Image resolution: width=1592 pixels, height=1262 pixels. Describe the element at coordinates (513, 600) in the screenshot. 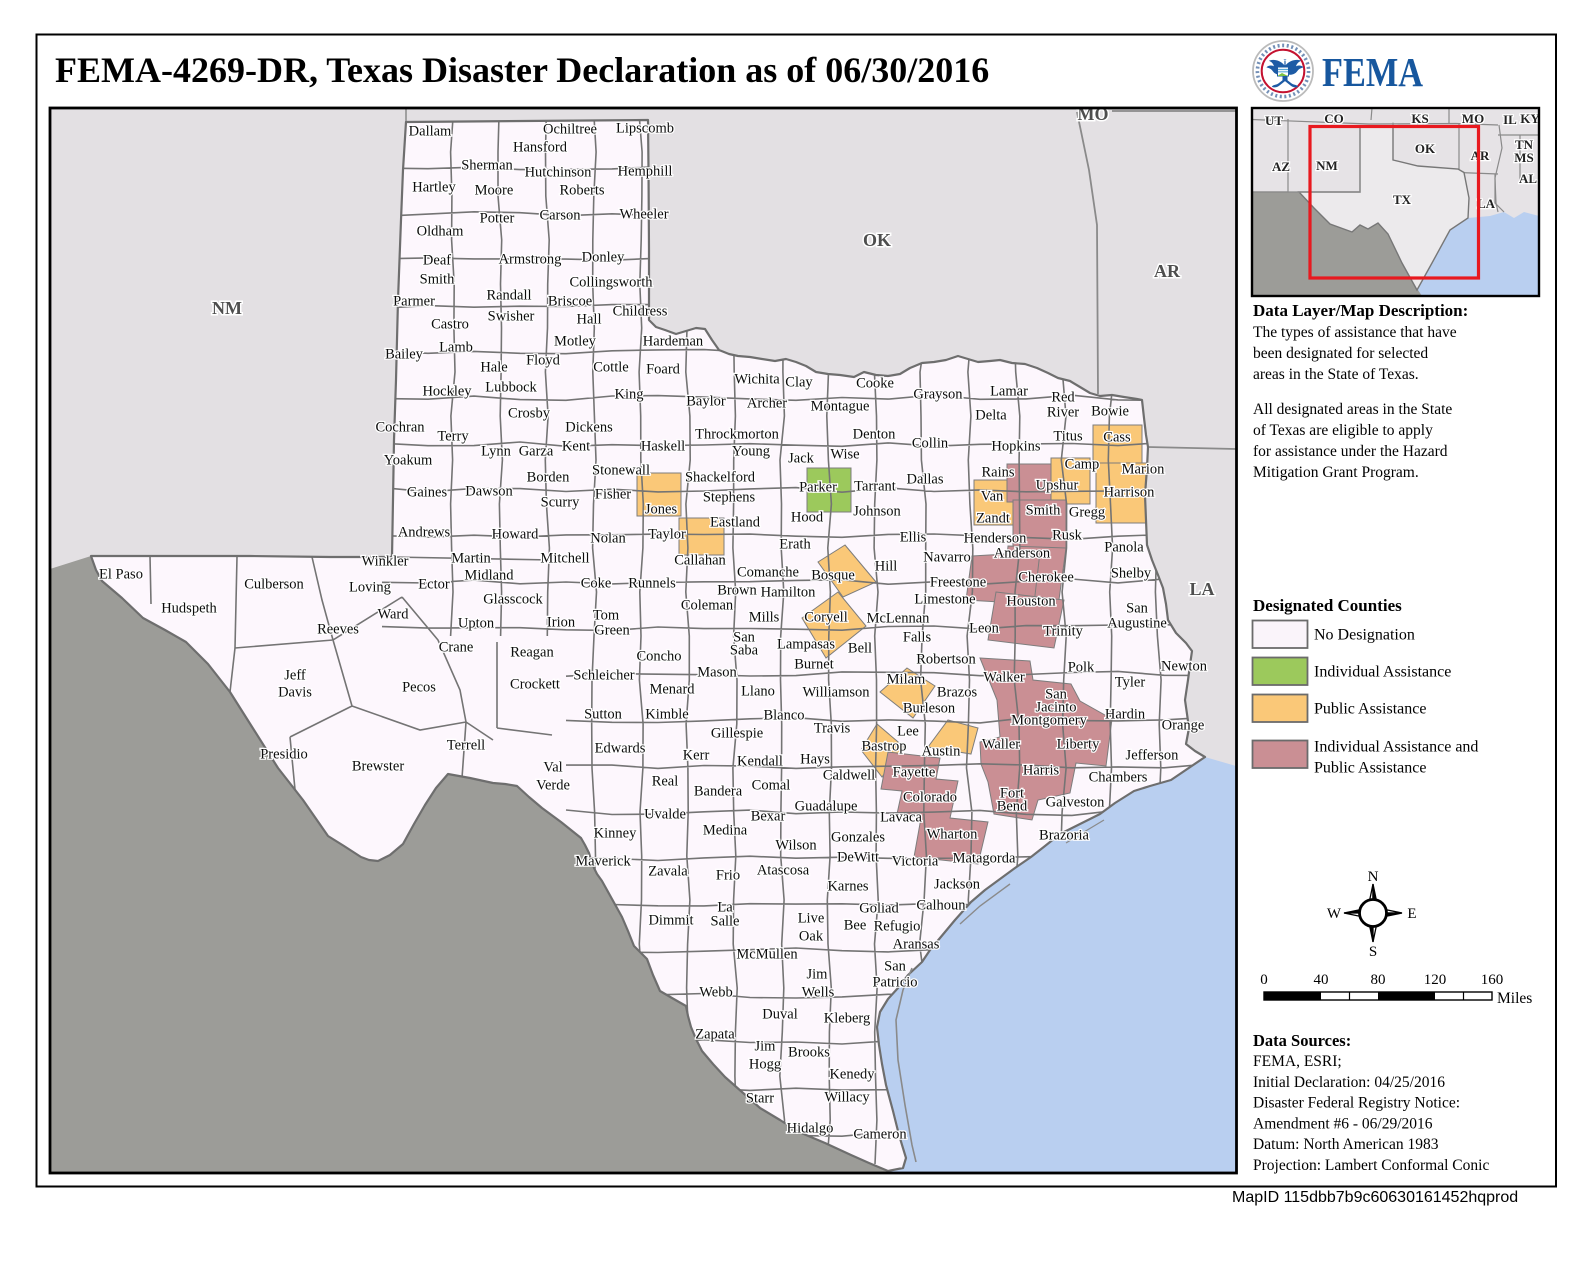

I see `svg-text: Glasscock` at that location.